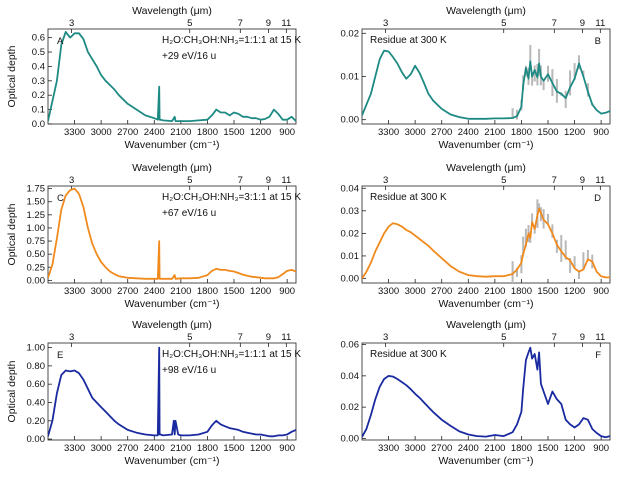 The image size is (625, 480). I want to click on y-tick-label: 0.75, so click(36, 241).